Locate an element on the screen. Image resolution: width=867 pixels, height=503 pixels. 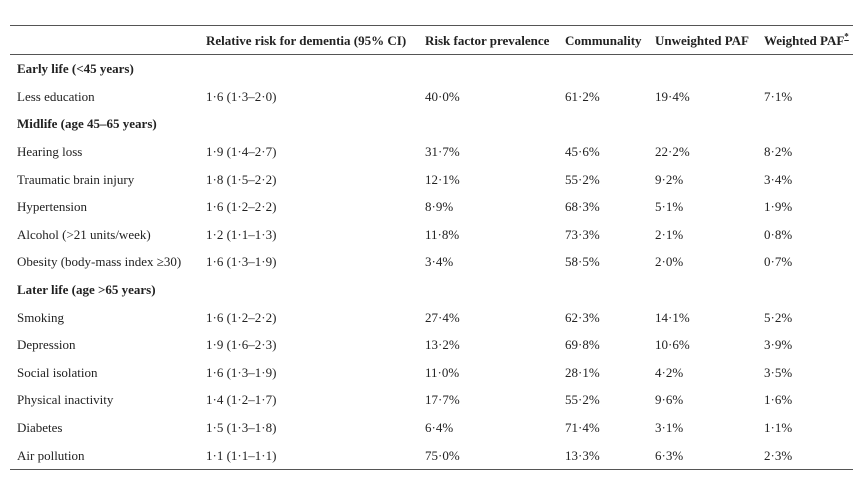
prevalence-cell: 13·2% is located at coordinates (442, 345).